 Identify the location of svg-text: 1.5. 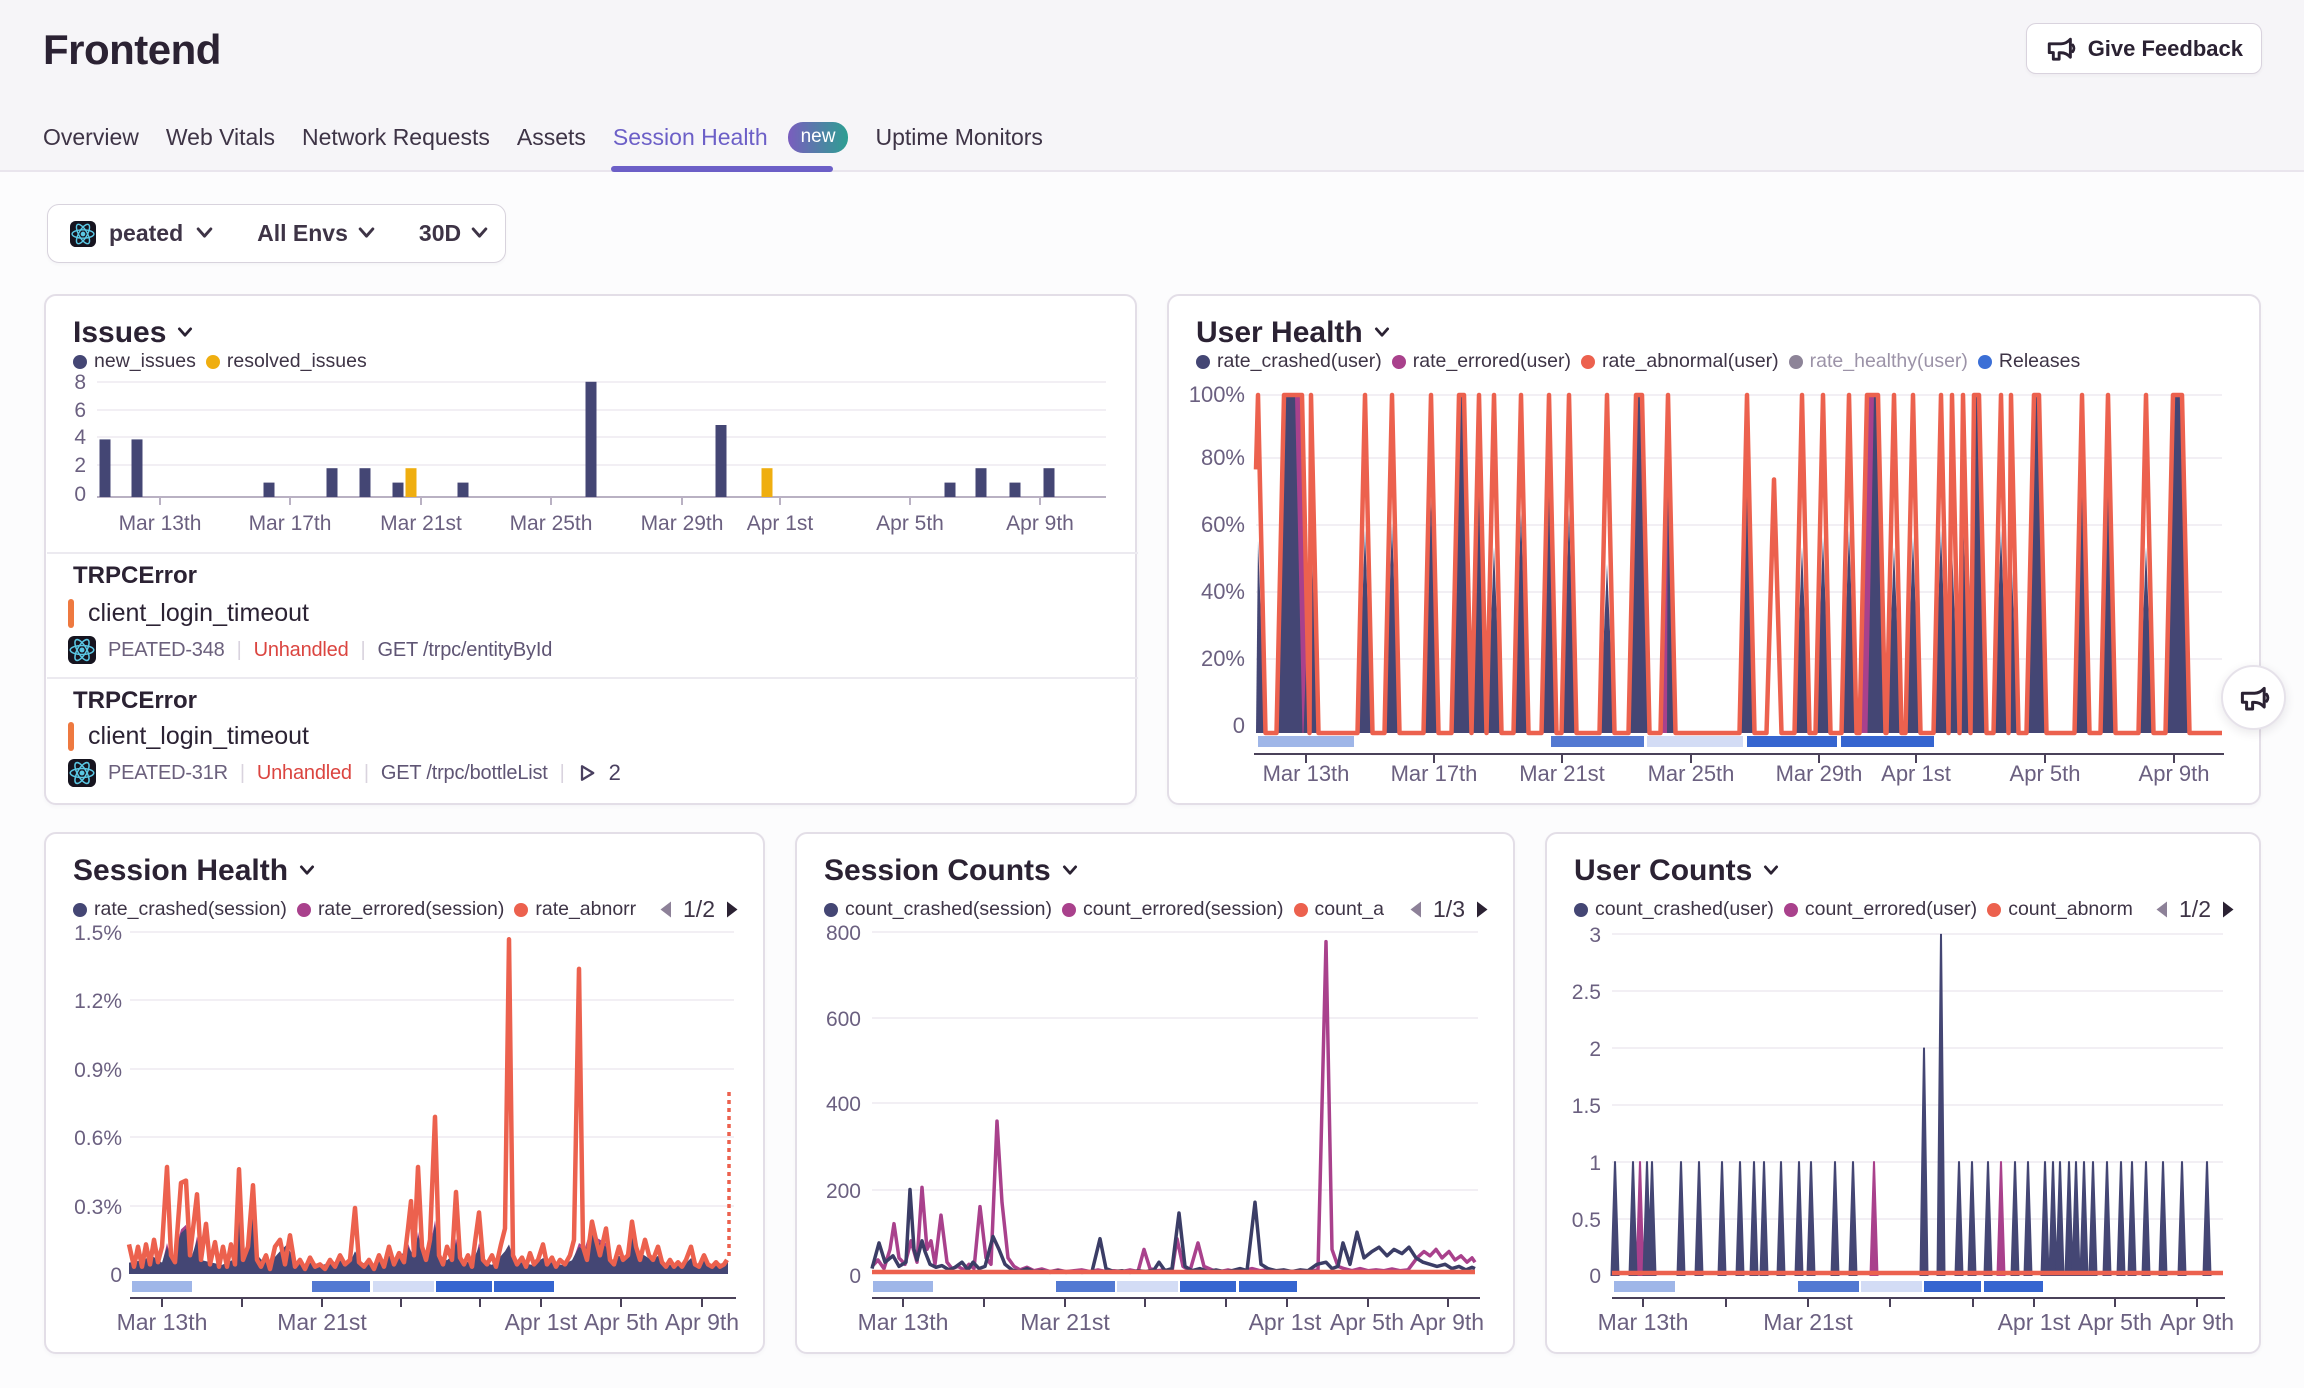
(1586, 1106).